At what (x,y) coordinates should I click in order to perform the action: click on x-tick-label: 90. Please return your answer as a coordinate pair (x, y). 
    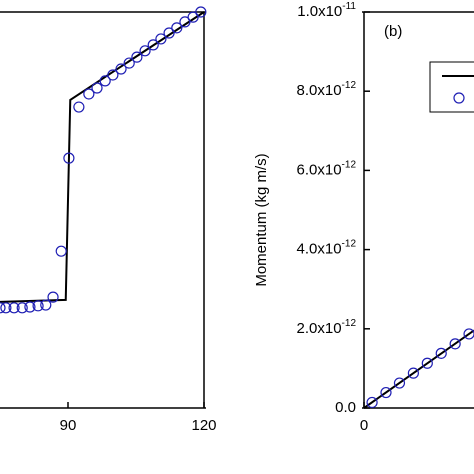
    Looking at the image, I should click on (68, 425).